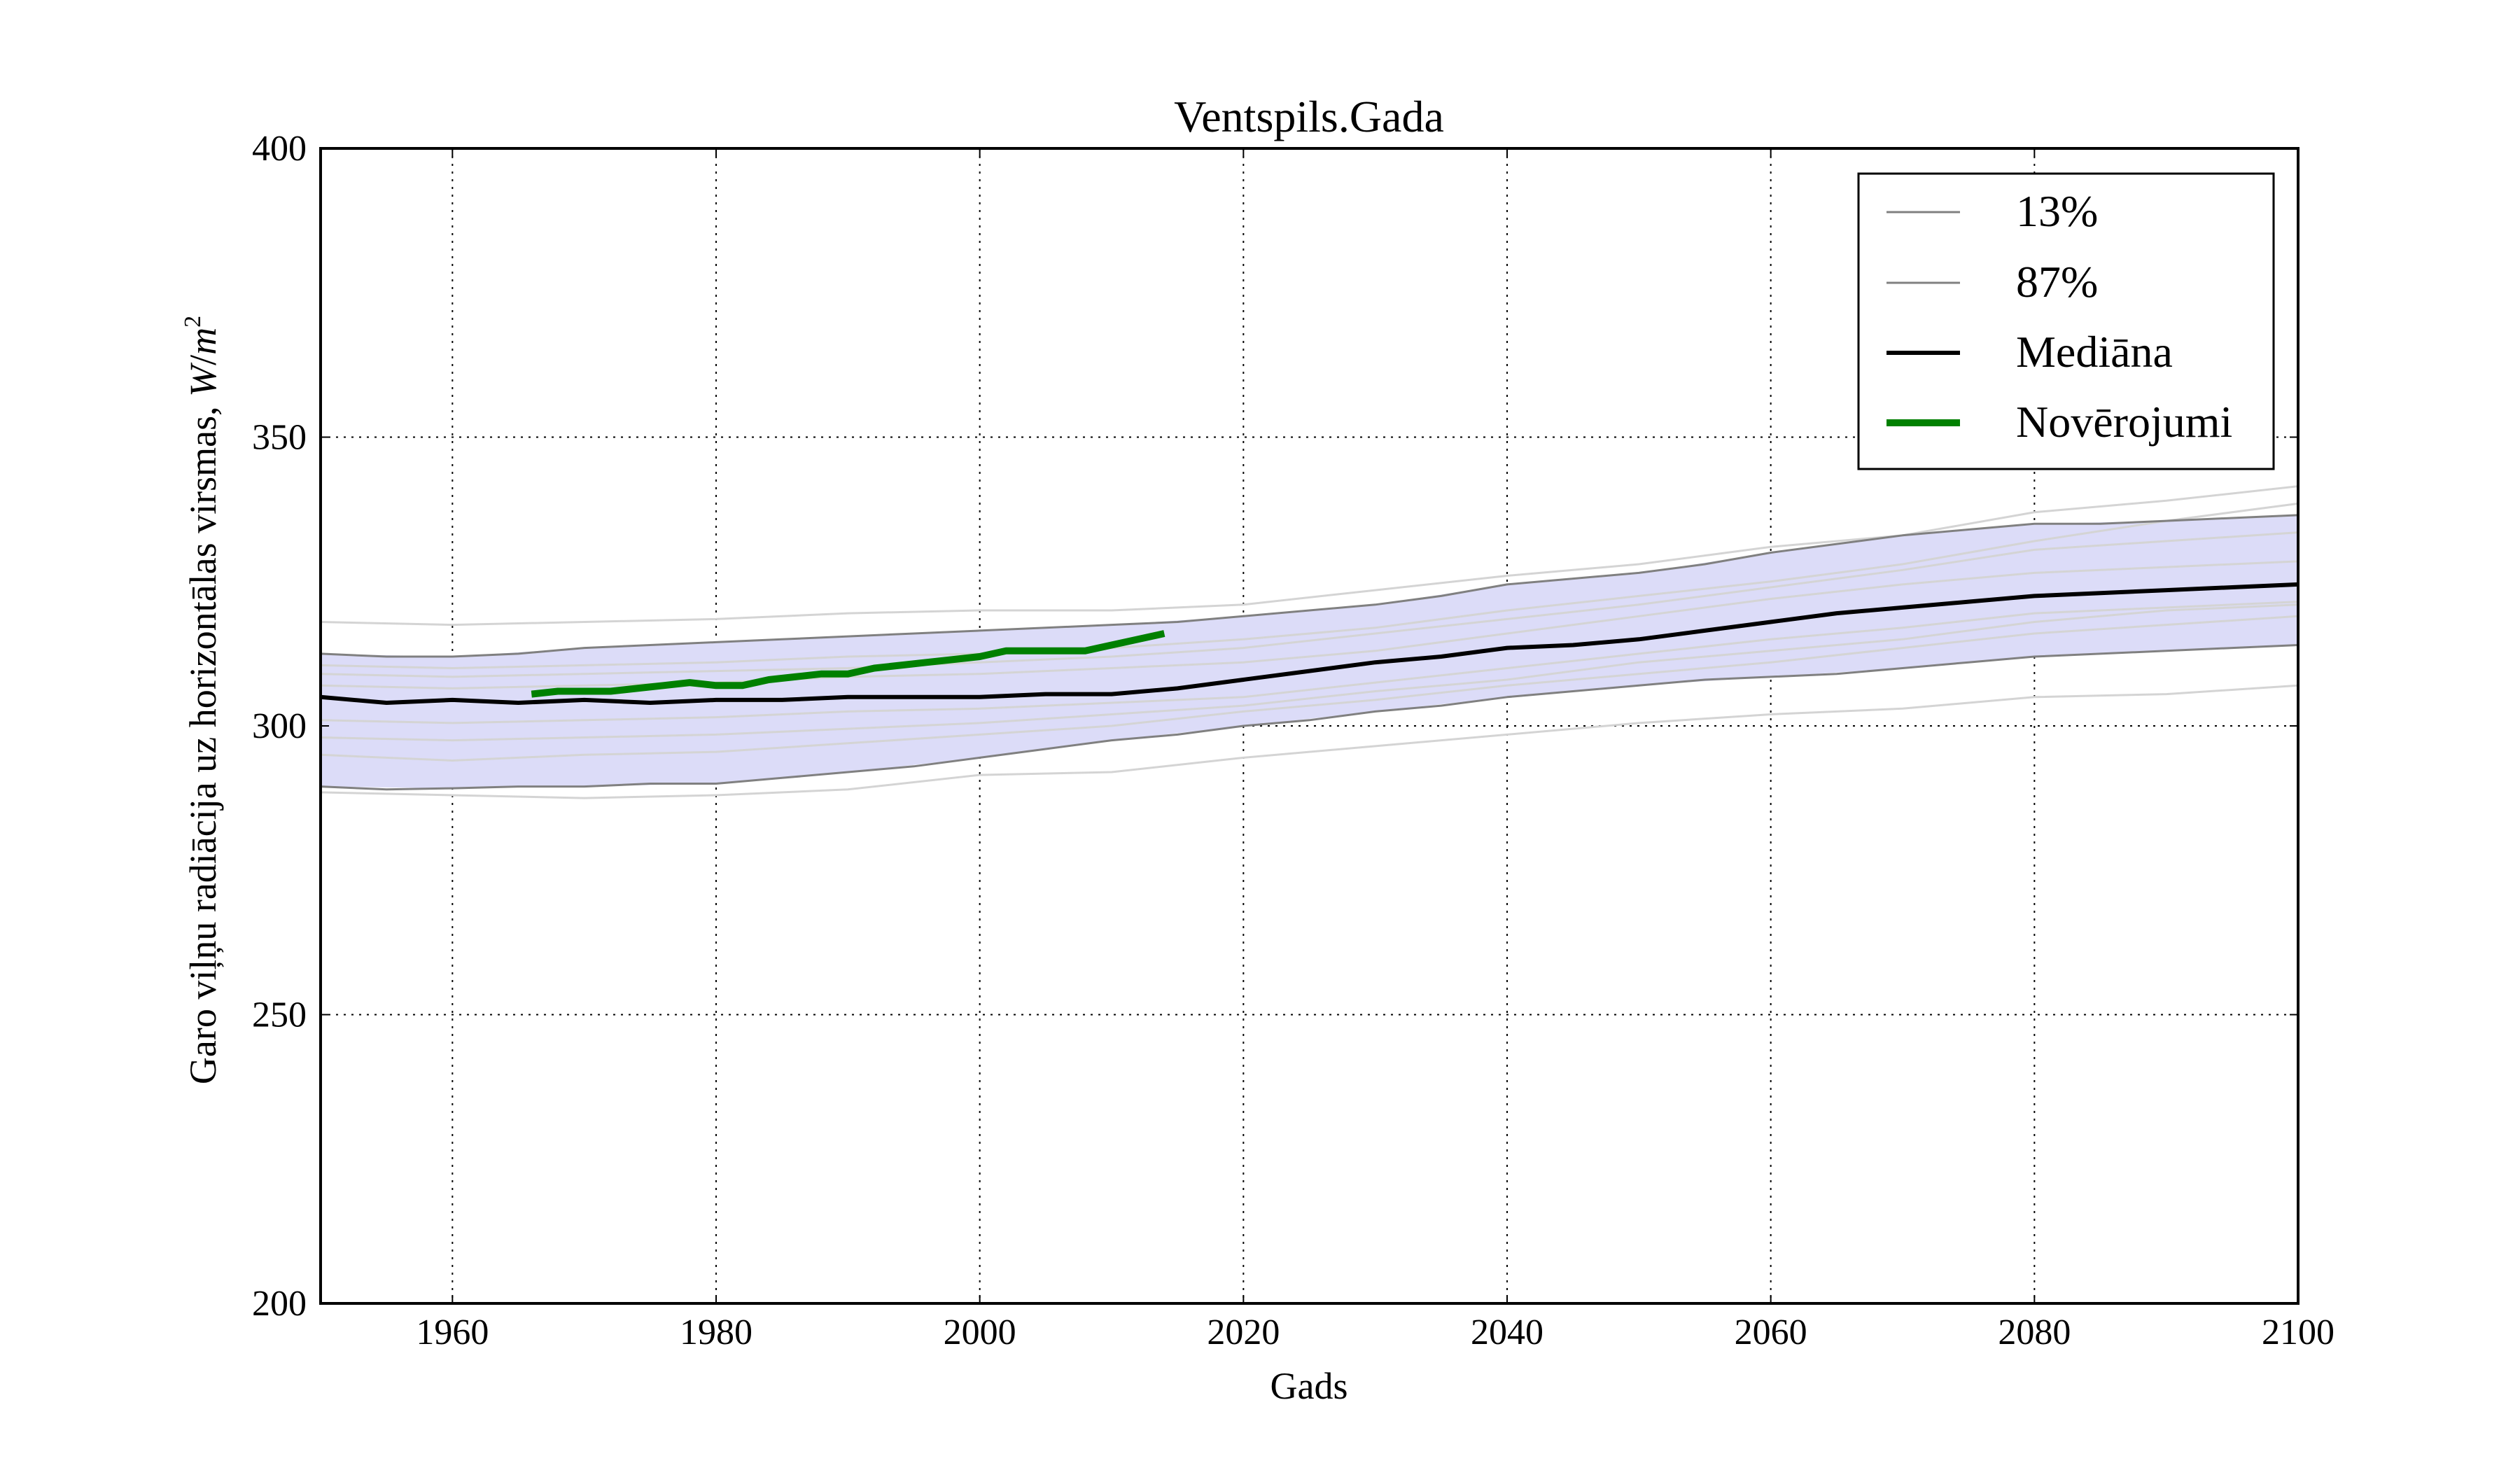 This screenshot has height=1470, width=2520. What do you see at coordinates (848, 664) in the screenshot?
I see `series-observations-line` at bounding box center [848, 664].